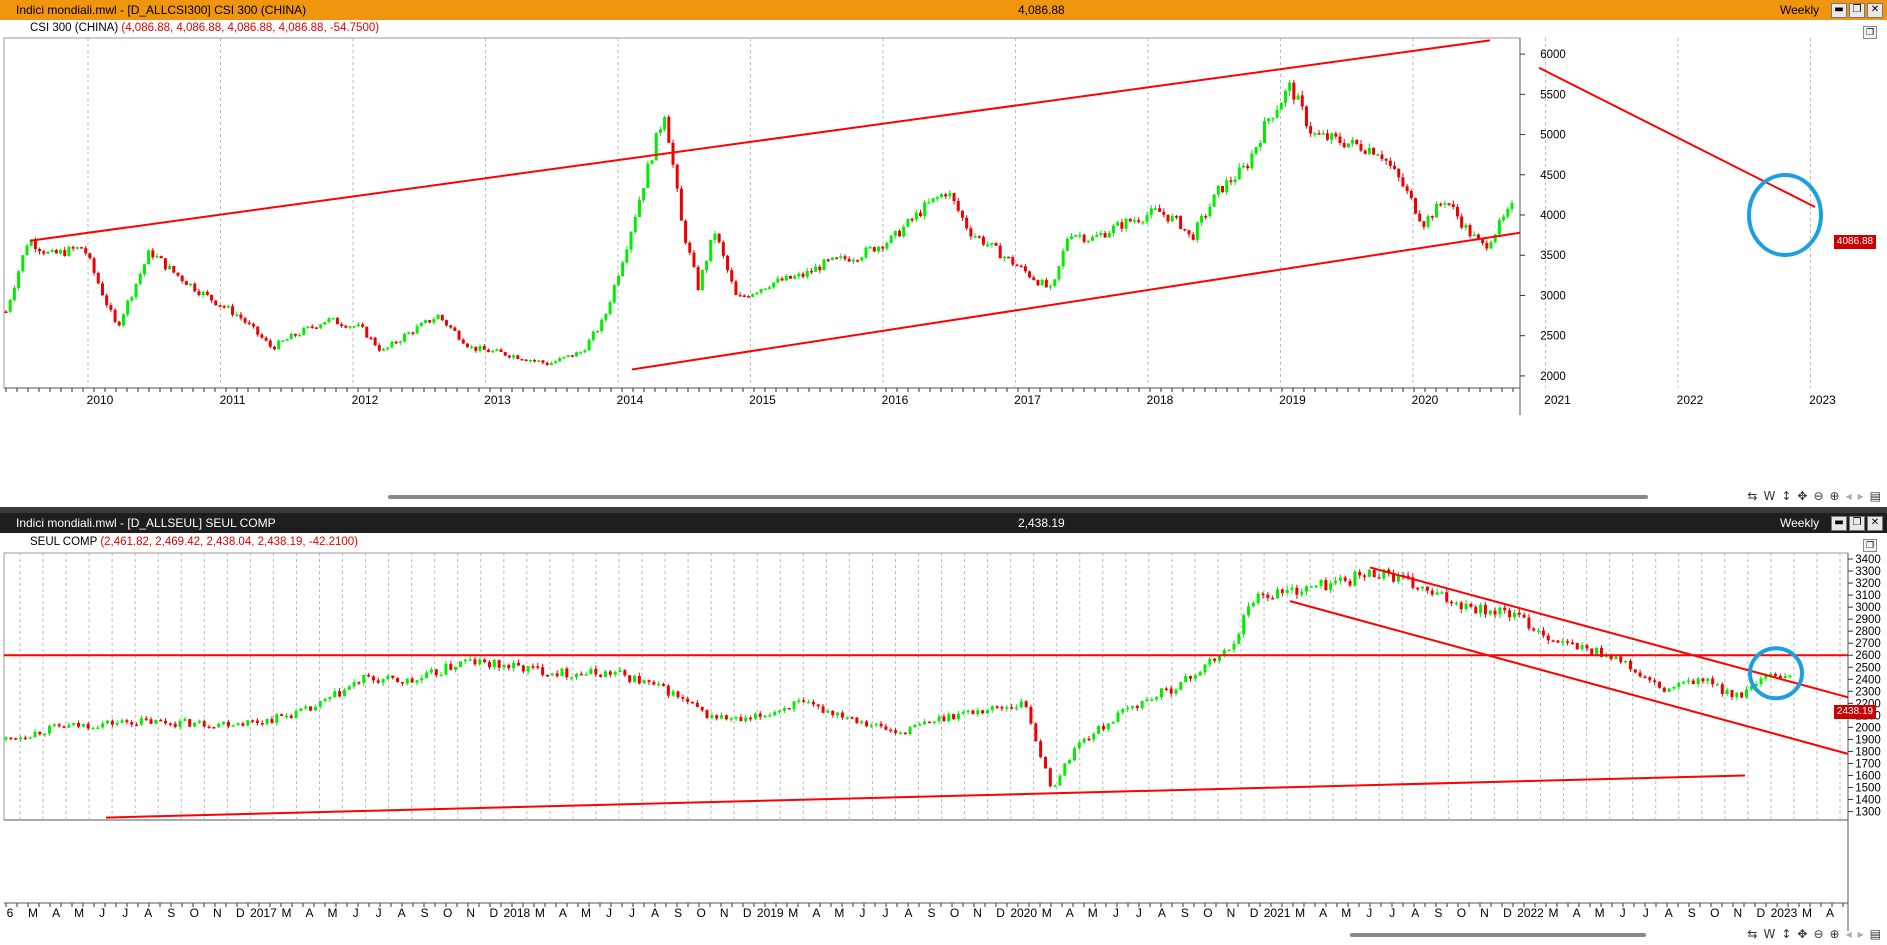 This screenshot has height=945, width=1887. Describe the element at coordinates (1557, 400) in the screenshot. I see `x-tick-label: 2021` at that location.